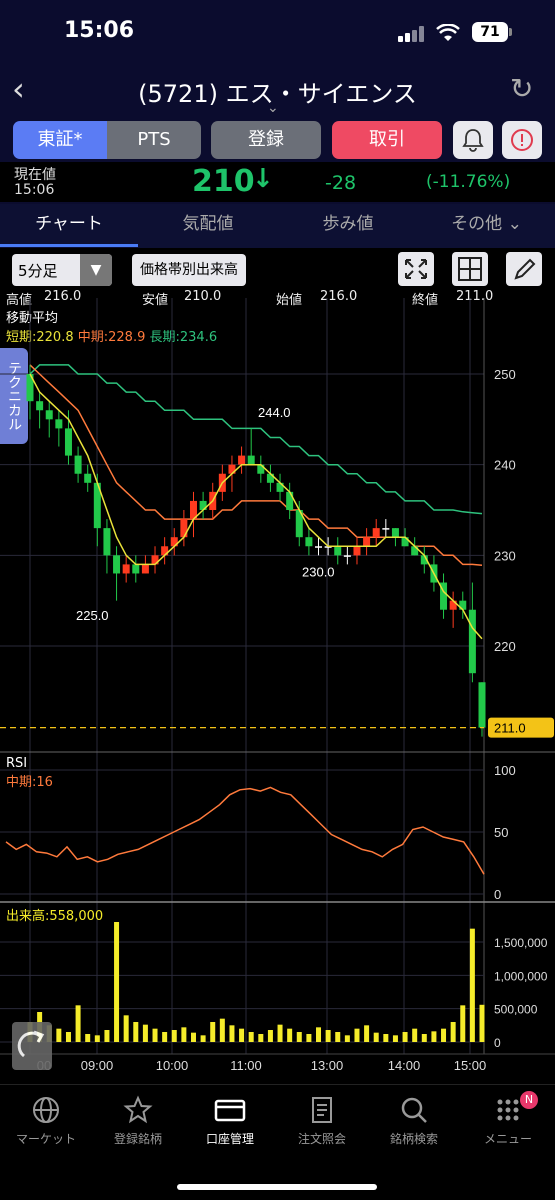 The width and height of the screenshot is (555, 1200). Describe the element at coordinates (322, 1110) in the screenshot. I see `document-icon` at that location.